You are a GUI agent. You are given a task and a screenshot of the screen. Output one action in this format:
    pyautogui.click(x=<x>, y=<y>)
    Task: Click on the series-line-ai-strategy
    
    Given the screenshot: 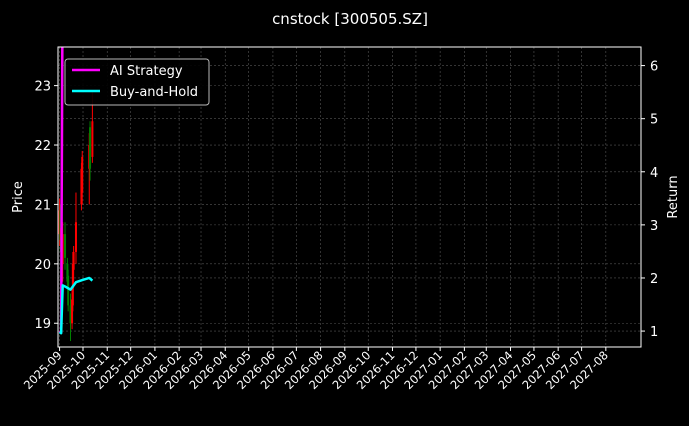 What is the action you would take?
    pyautogui.click(x=61, y=190)
    